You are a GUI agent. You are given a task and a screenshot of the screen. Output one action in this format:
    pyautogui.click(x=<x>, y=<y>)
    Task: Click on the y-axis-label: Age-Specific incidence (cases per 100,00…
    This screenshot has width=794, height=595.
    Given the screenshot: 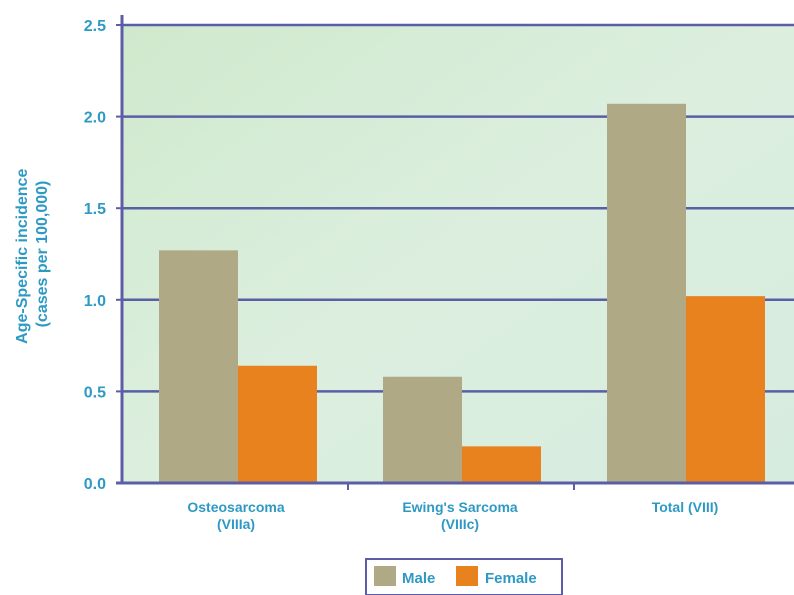 What is the action you would take?
    pyautogui.click(x=32, y=254)
    